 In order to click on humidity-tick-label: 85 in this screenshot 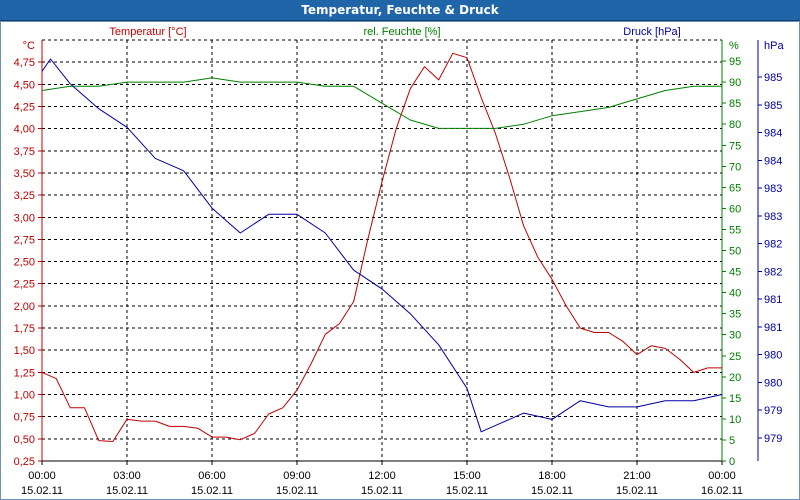, I will do `click(735, 104)`.